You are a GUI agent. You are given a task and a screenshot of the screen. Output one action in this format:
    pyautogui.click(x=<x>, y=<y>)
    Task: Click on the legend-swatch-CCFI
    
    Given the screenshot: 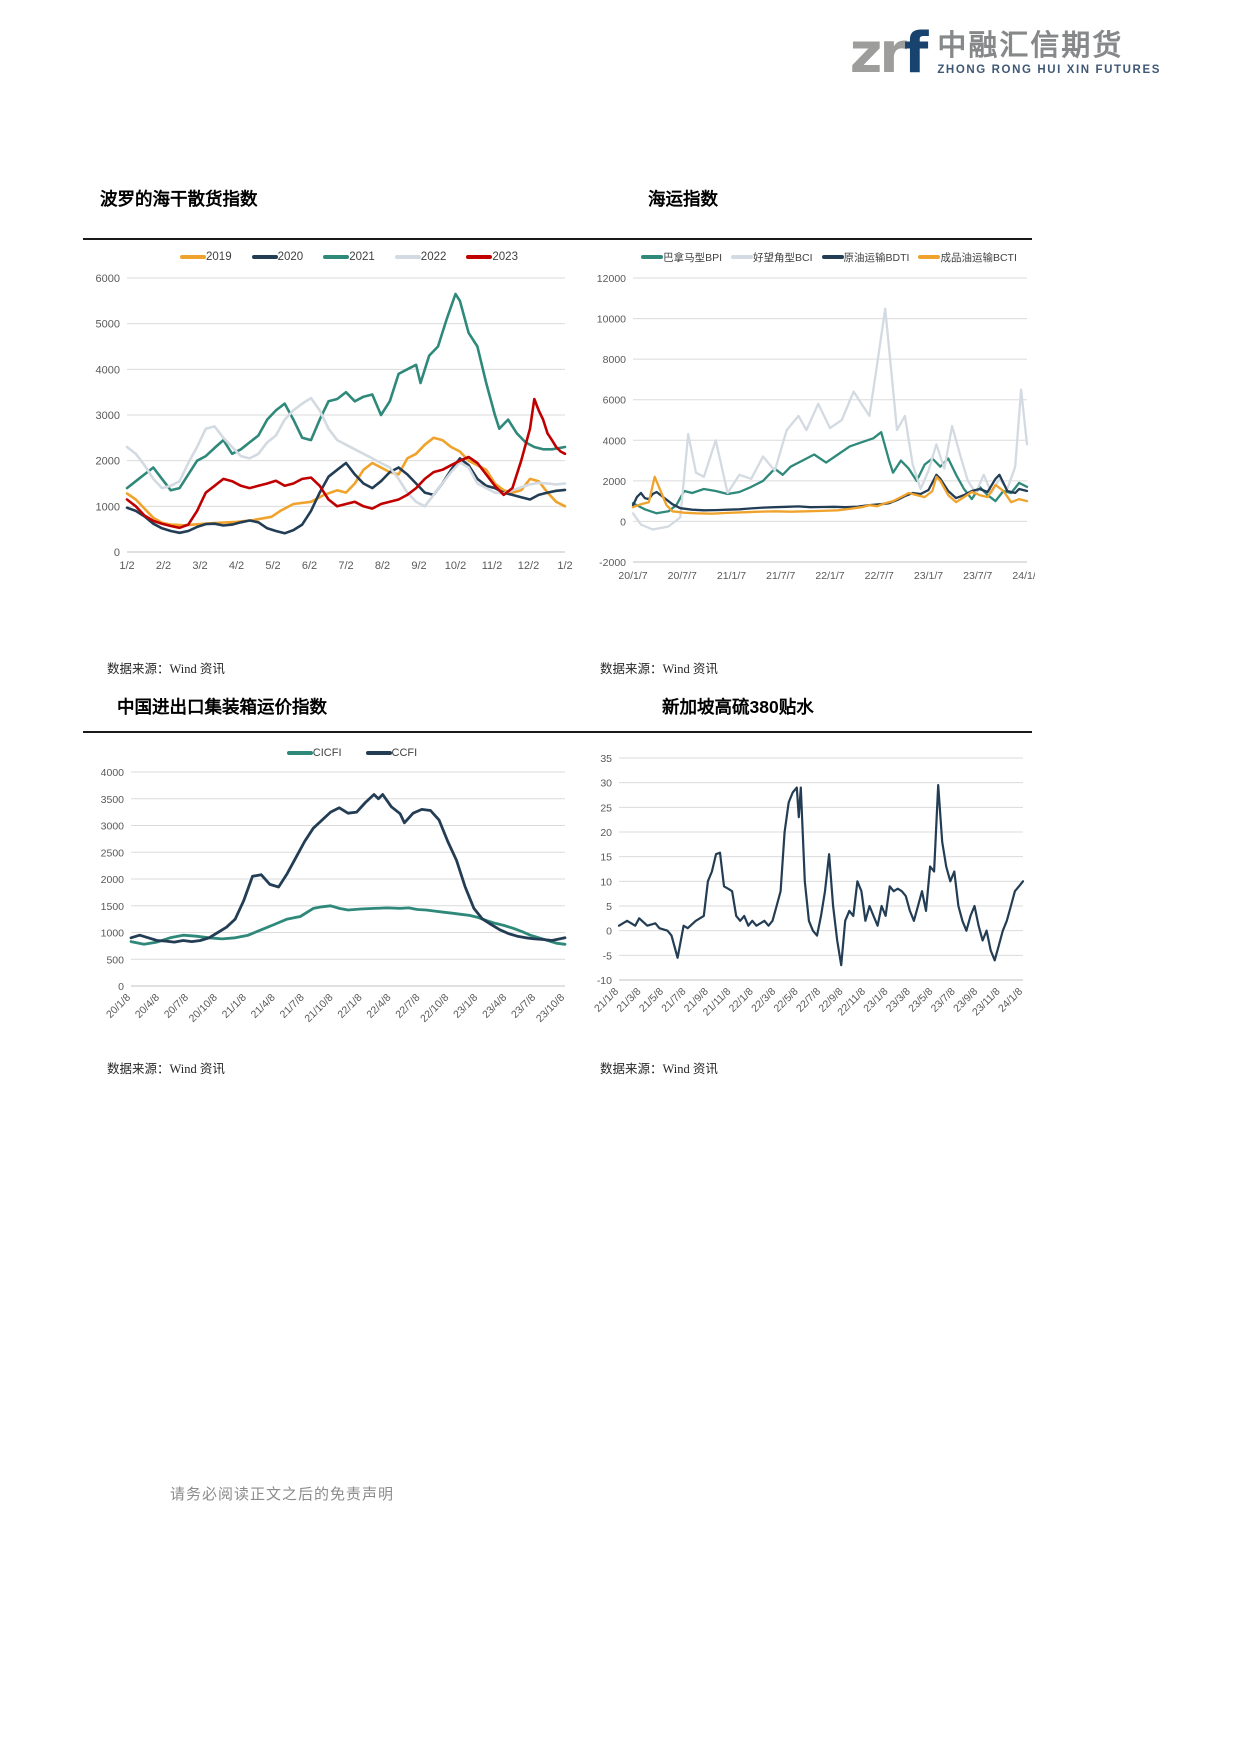 What is the action you would take?
    pyautogui.click(x=378, y=753)
    